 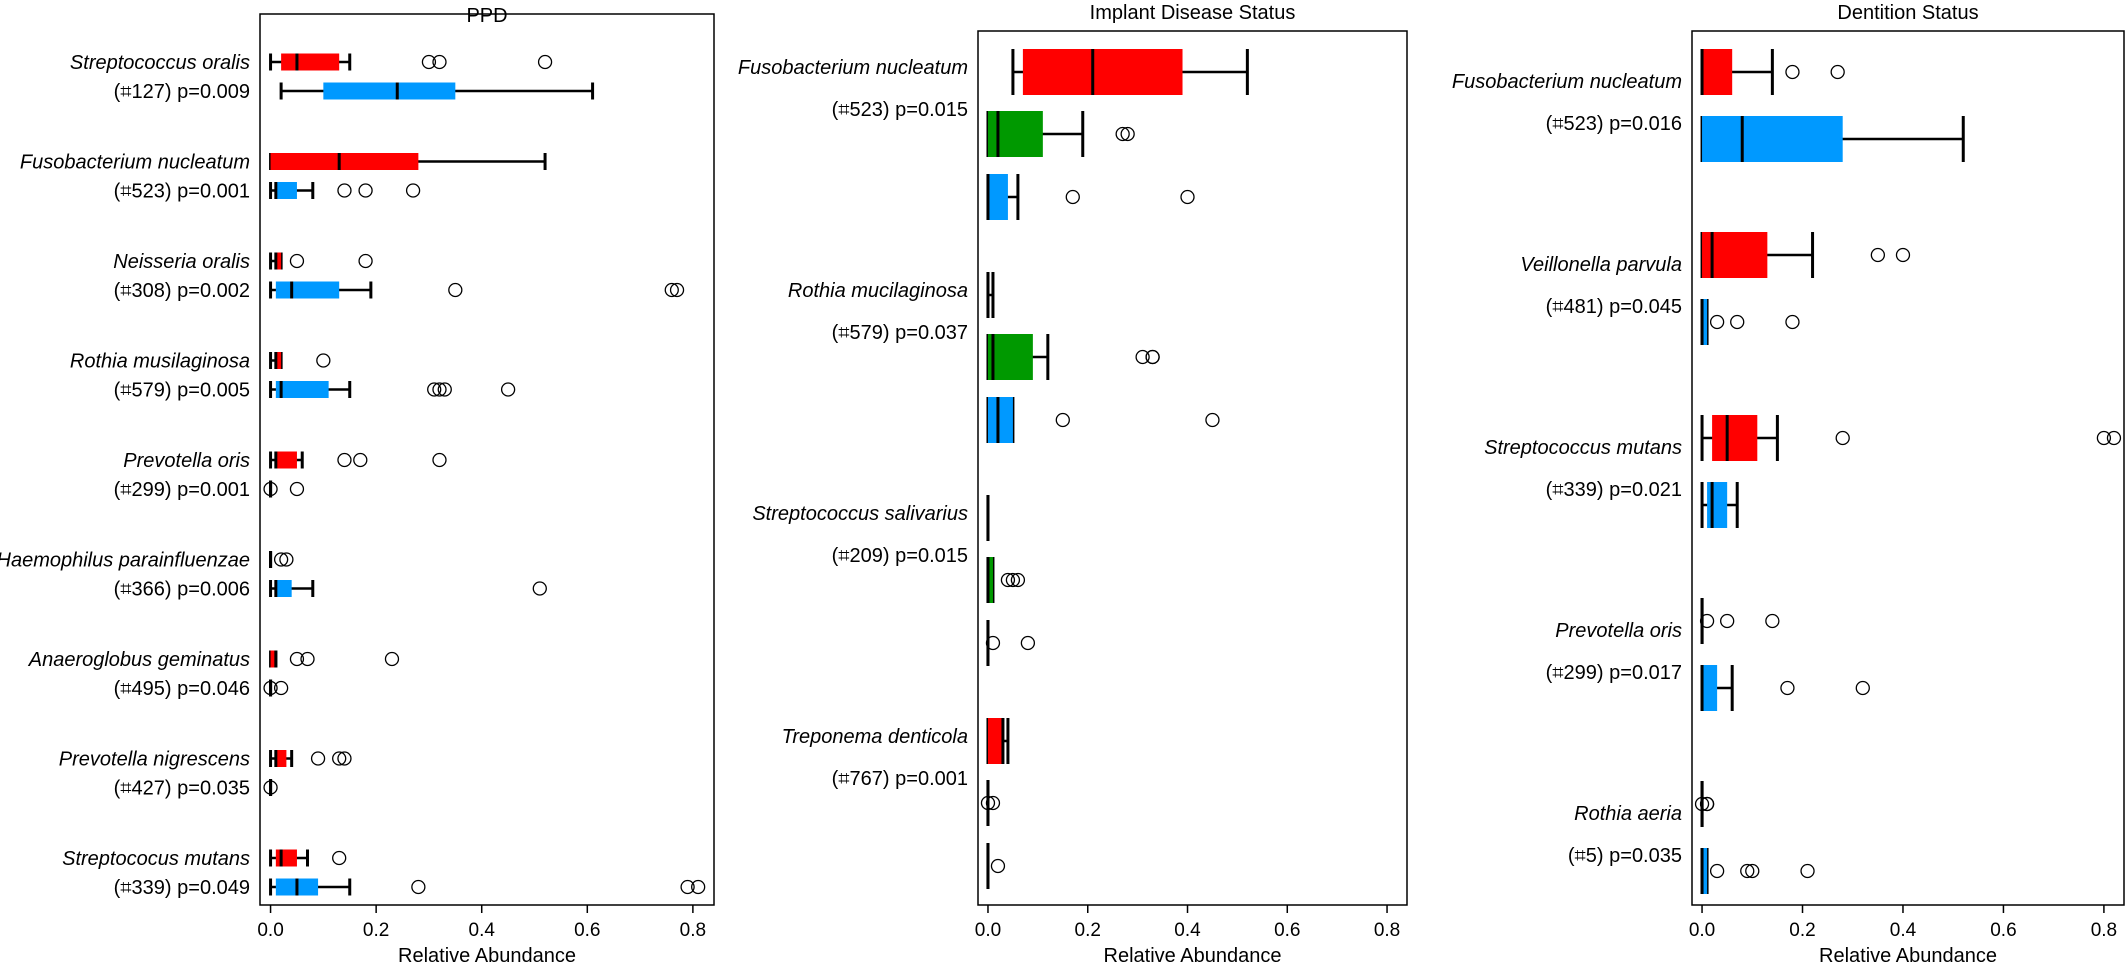 What do you see at coordinates (182, 689) in the screenshot?
I see `p-value-label: (⌗495) p=0.046` at bounding box center [182, 689].